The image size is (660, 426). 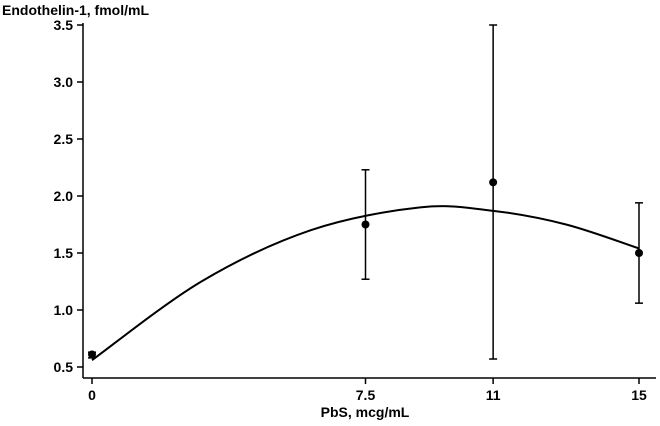 What do you see at coordinates (92, 395) in the screenshot?
I see `x-tick-label: 0` at bounding box center [92, 395].